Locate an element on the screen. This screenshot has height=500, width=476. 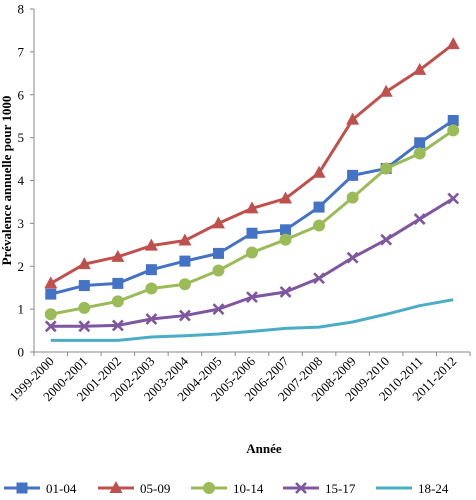
legend-label: 15-17 is located at coordinates (340, 488).